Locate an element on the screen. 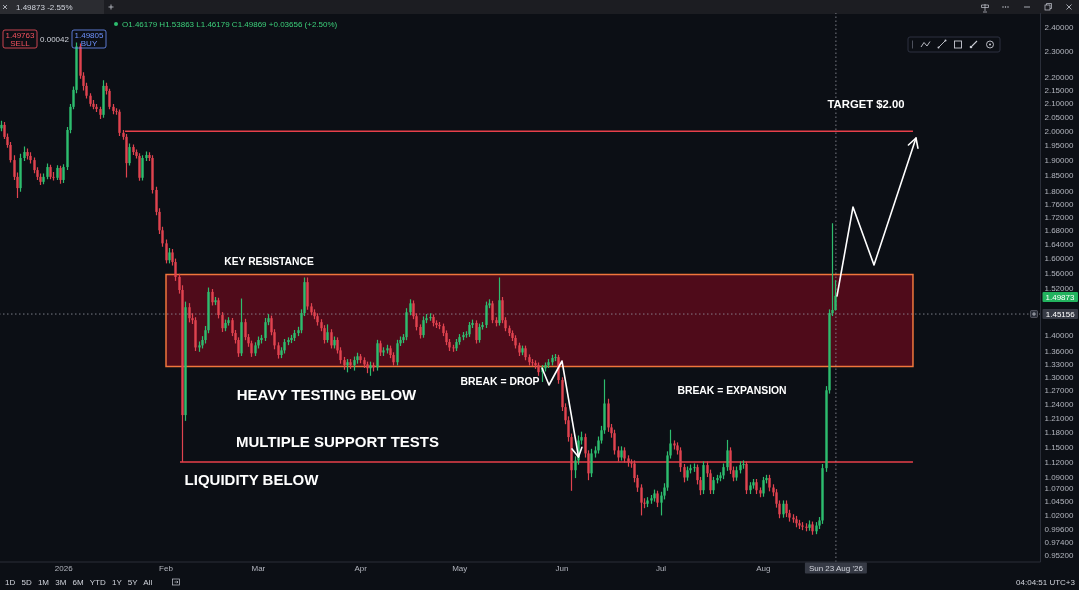 The width and height of the screenshot is (1079, 590). y-tick-label: 1.60000 is located at coordinates (1059, 259).